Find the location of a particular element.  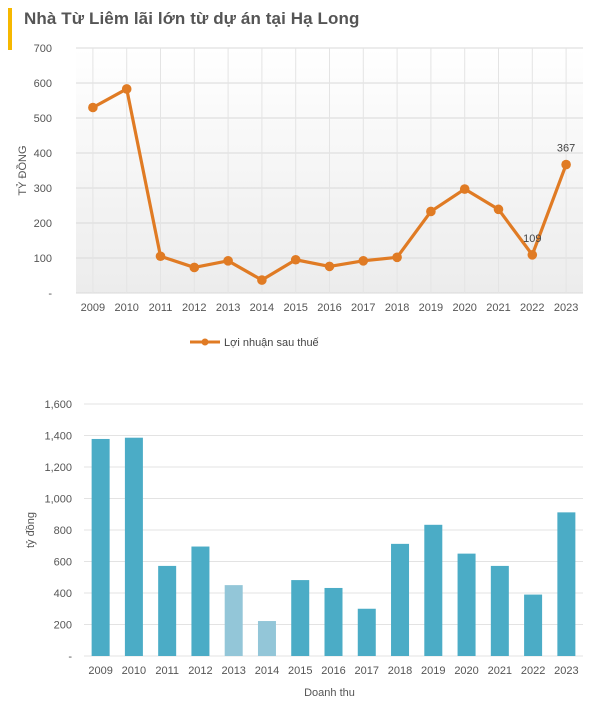

x-axis-title: Doanh thu is located at coordinates (329, 693).